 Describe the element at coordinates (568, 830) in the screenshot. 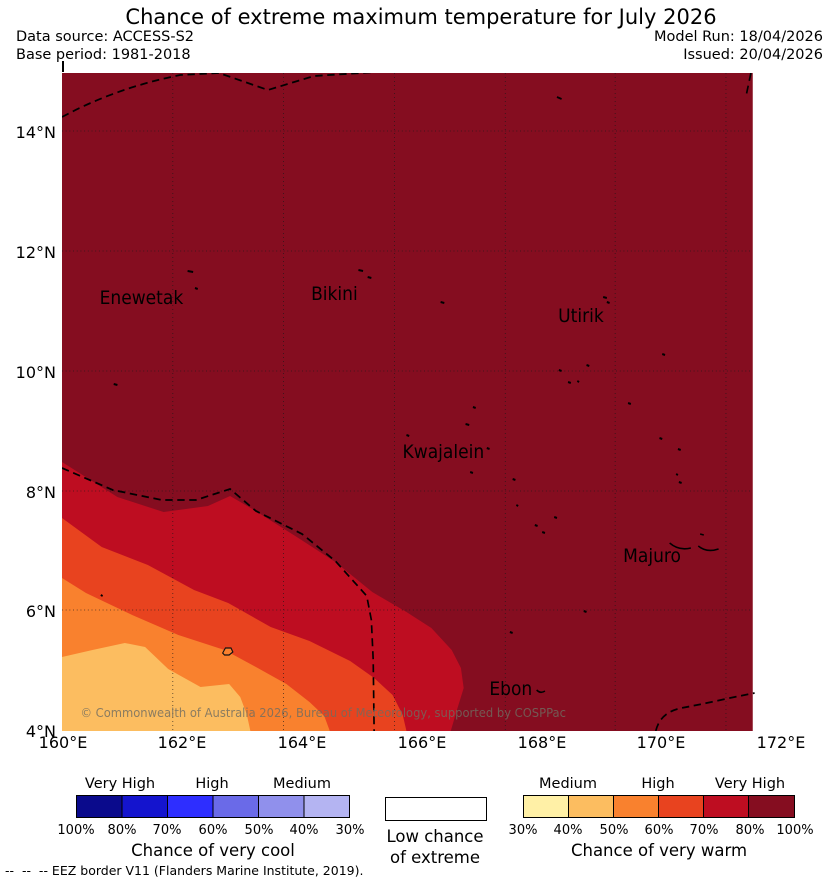

I see `warm-tick-40: 40%` at that location.